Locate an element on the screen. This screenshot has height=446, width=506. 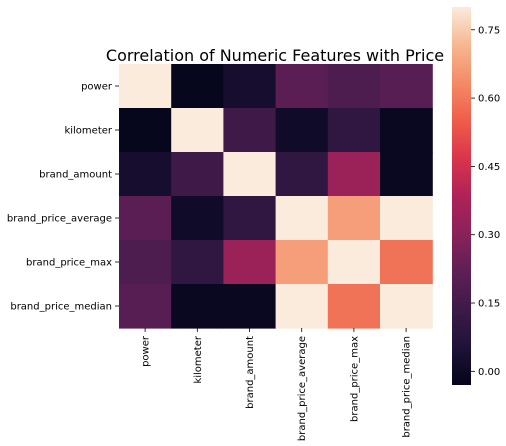
colorbar-tick-label: 0.15 is located at coordinates (489, 304).